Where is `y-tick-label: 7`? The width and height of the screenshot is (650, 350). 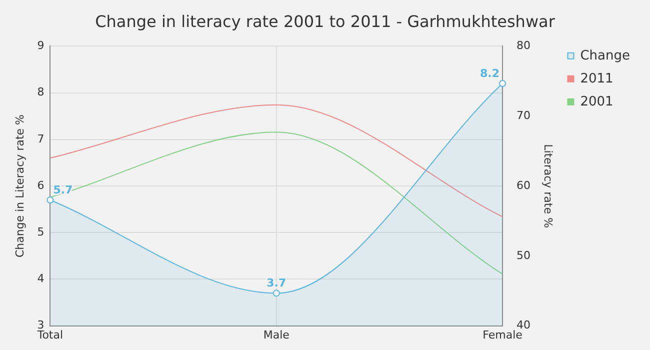 y-tick-label: 7 is located at coordinates (40, 139).